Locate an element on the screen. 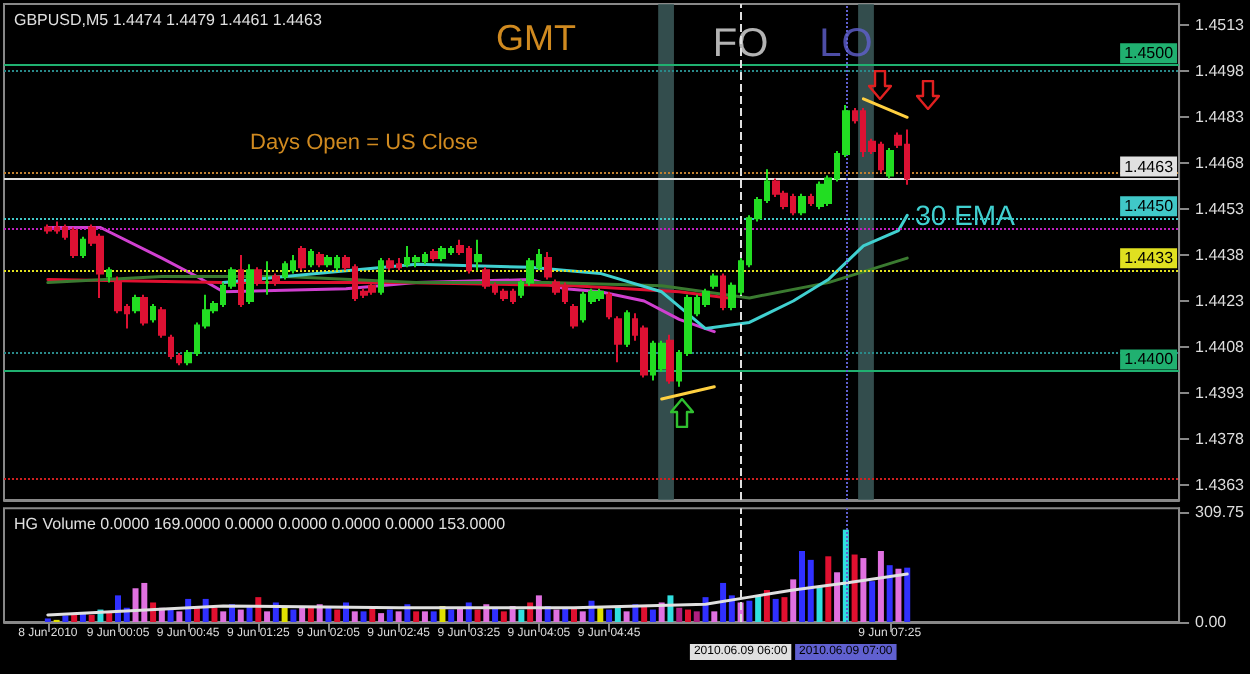 The height and width of the screenshot is (674, 1250). y-tick-label: 1.4408 is located at coordinates (1220, 346).